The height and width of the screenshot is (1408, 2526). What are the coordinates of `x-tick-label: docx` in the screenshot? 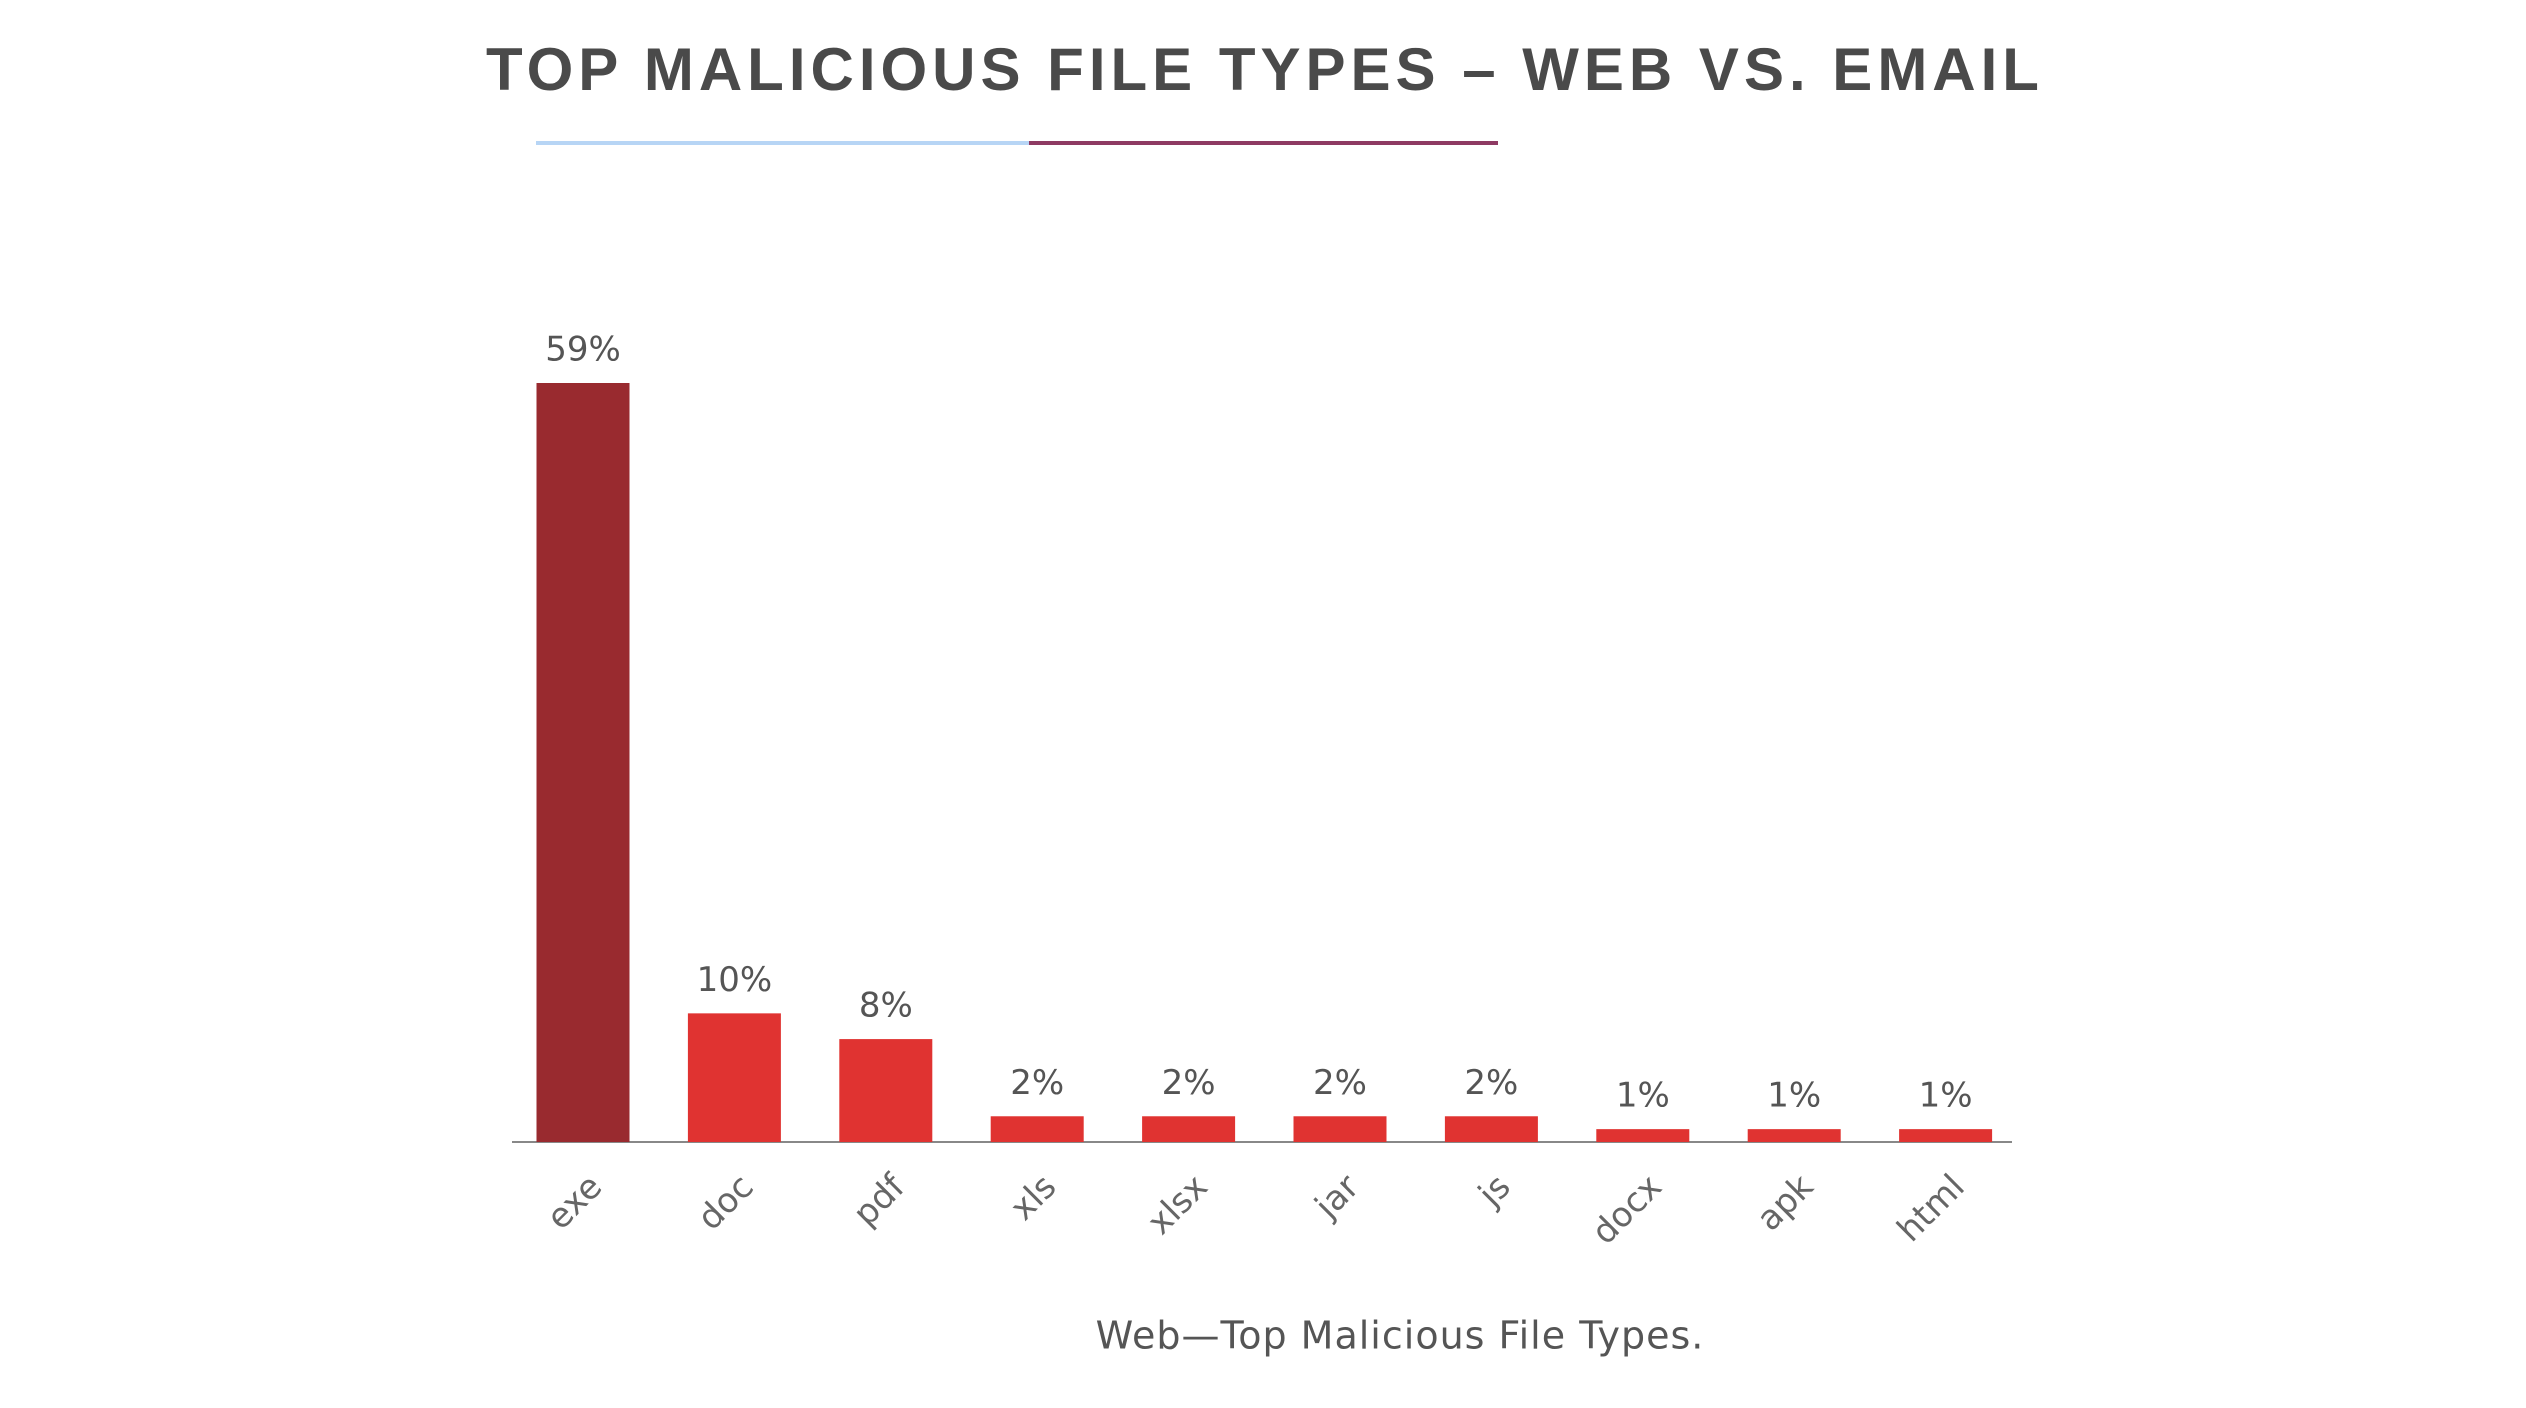 It's located at (1627, 1210).